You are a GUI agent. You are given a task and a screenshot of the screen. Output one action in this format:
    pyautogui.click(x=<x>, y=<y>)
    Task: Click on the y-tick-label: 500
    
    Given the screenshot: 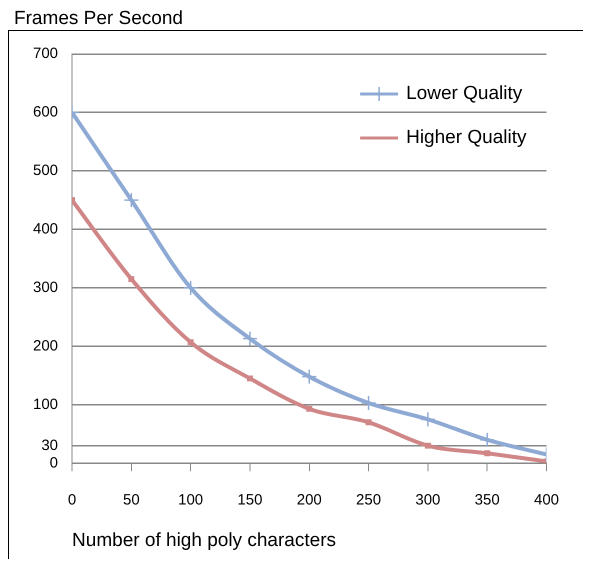 What is the action you would take?
    pyautogui.click(x=45, y=171)
    